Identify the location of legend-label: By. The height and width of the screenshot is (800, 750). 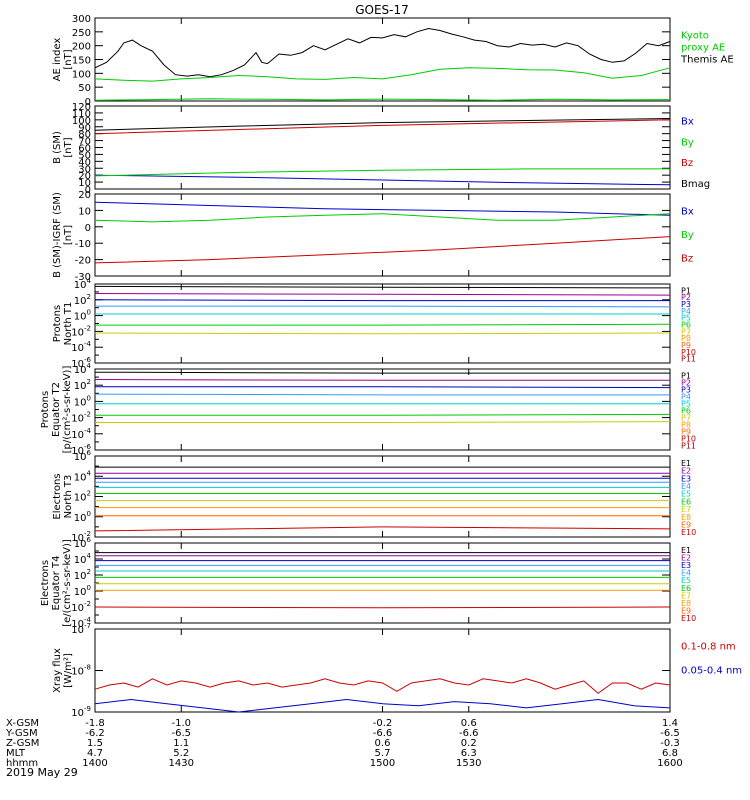
(687, 142).